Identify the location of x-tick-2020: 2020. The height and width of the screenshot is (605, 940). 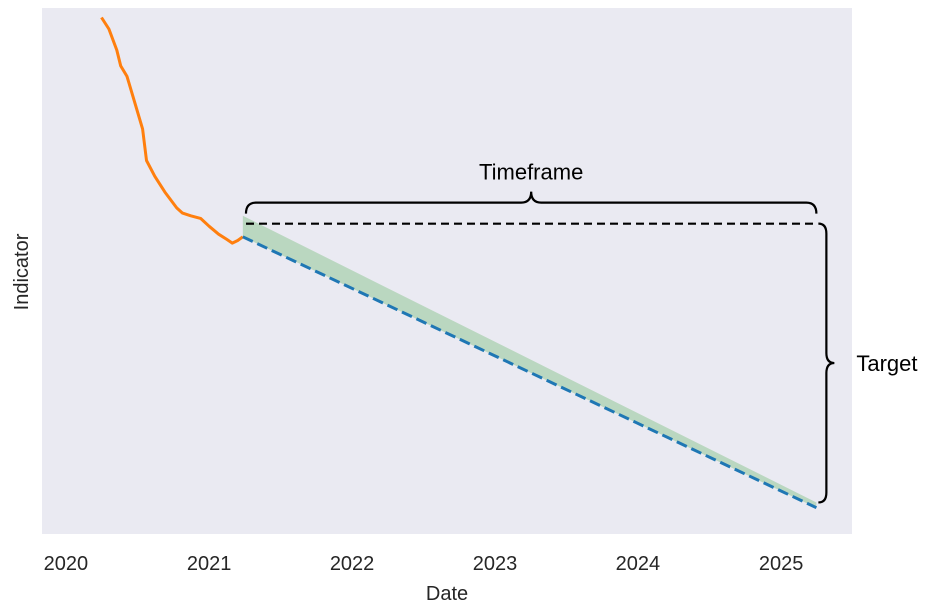
(66, 564).